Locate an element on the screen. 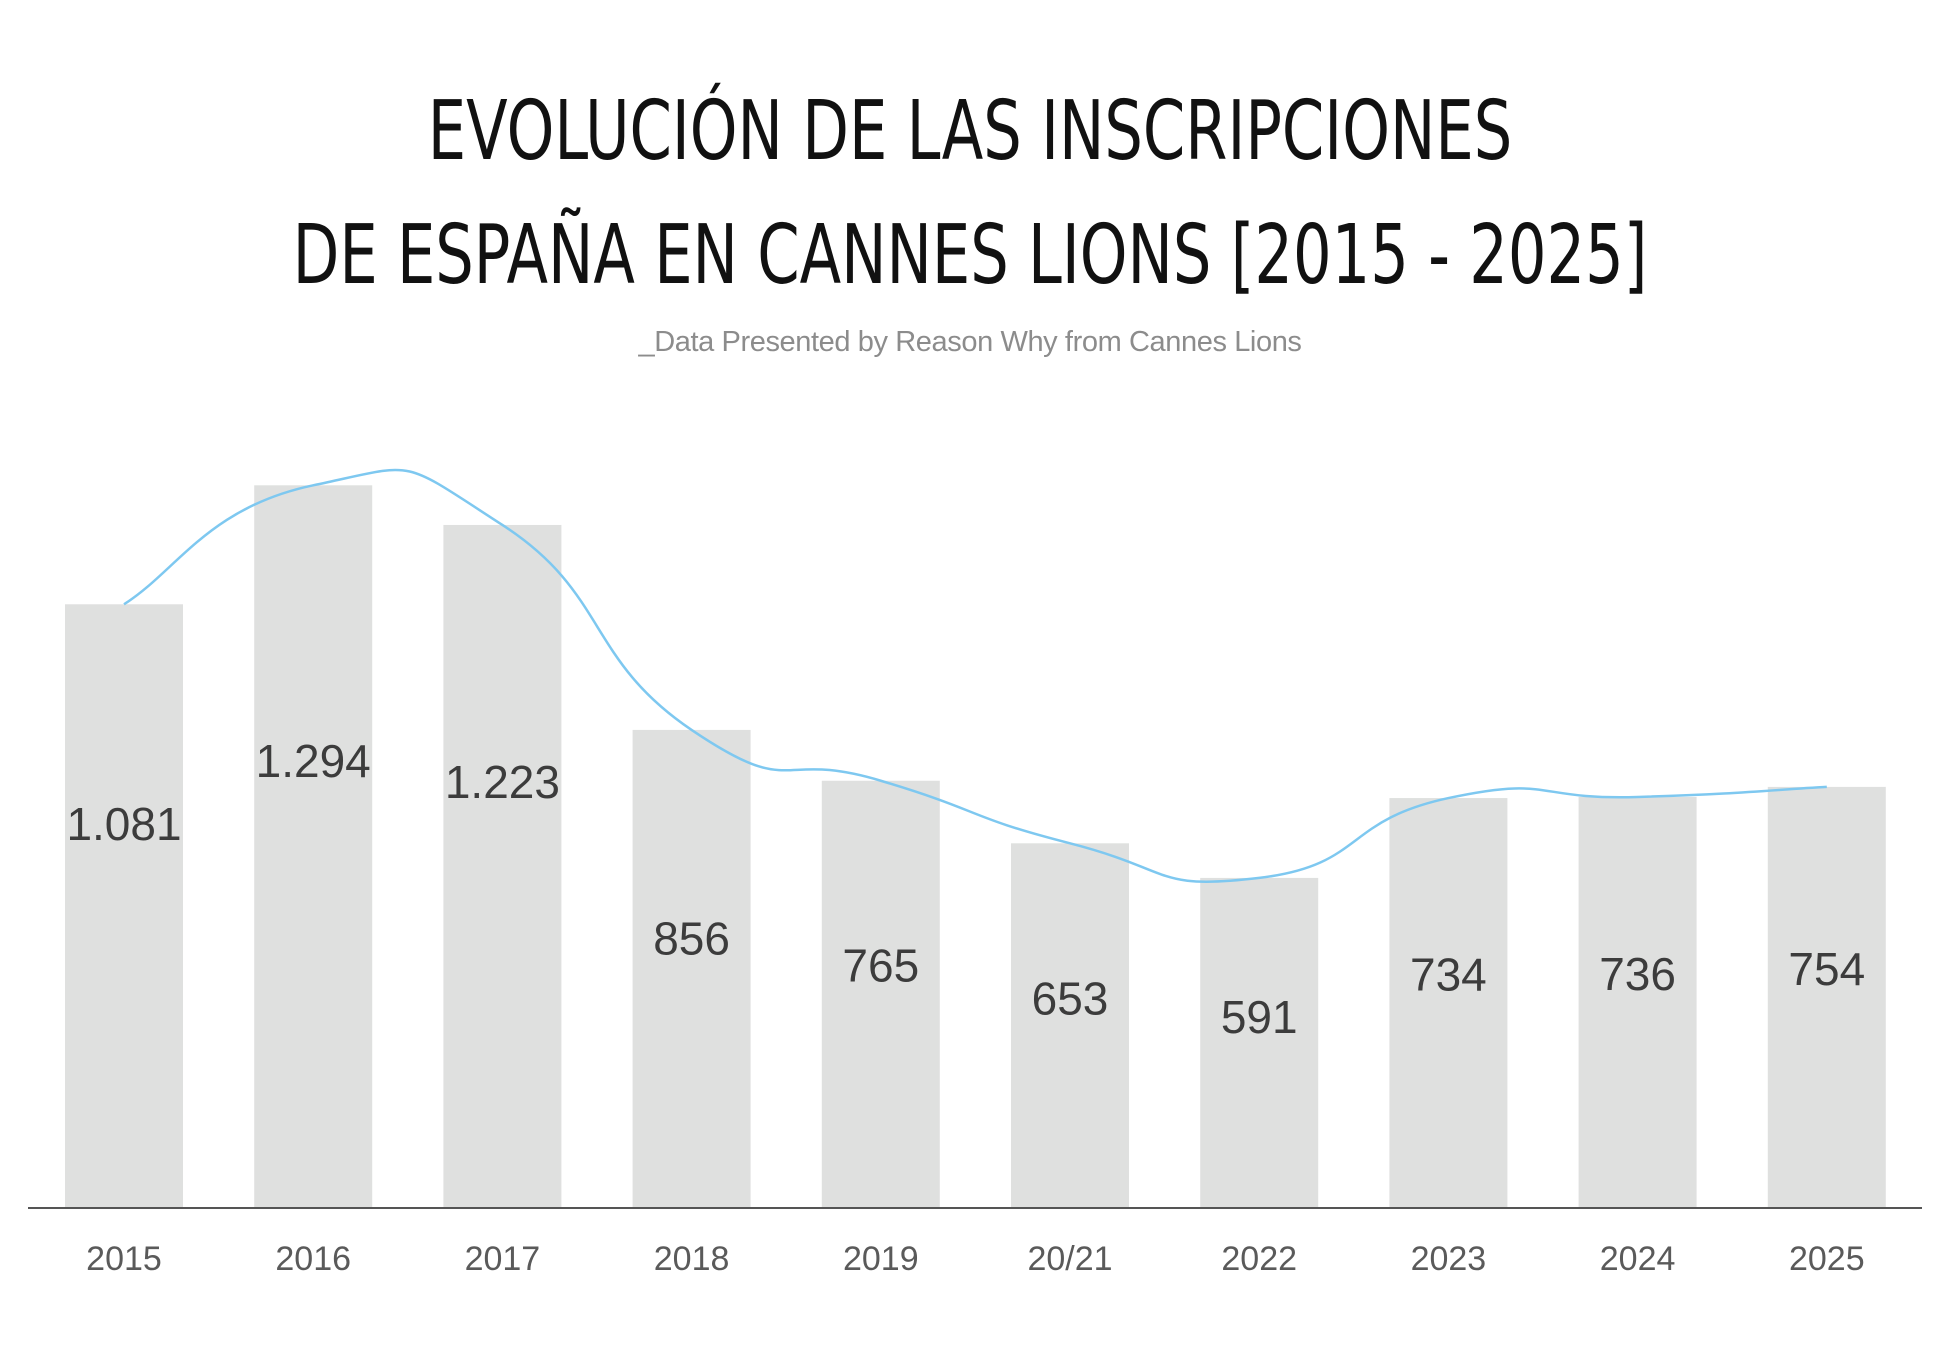  bar-2023 is located at coordinates (1448, 1003).